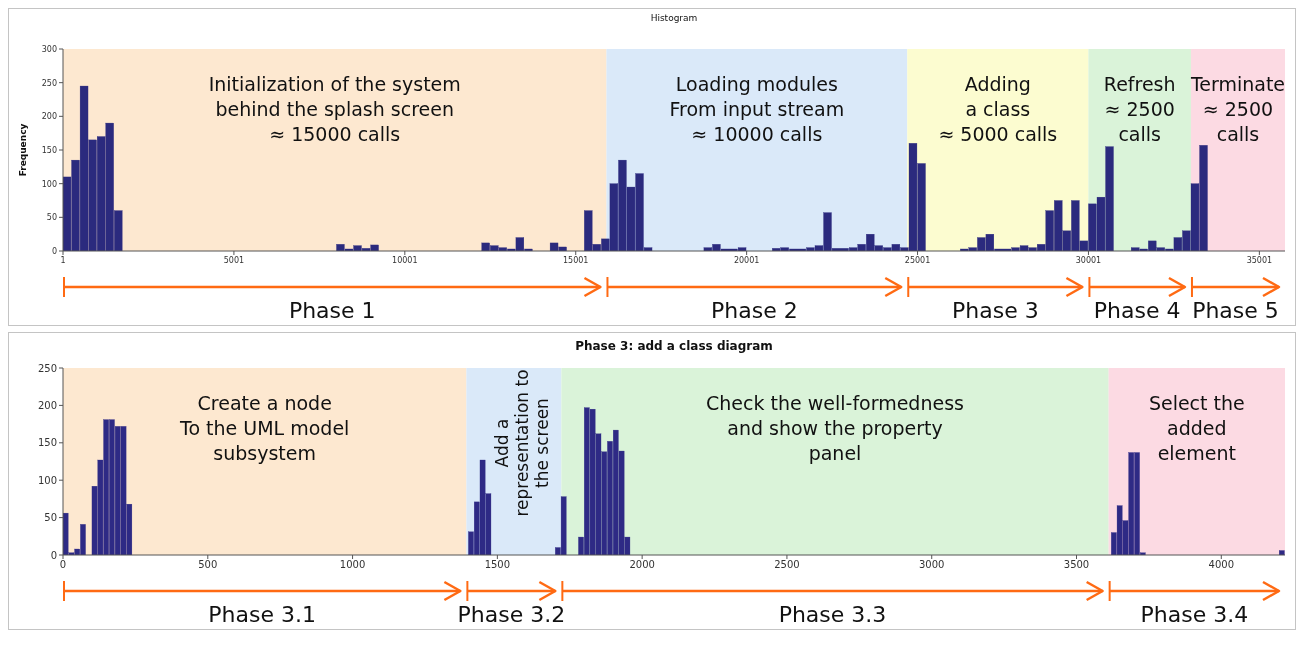 This screenshot has height=651, width=1300. What do you see at coordinates (234, 260) in the screenshot?
I see `x-tick-label: 5001` at bounding box center [234, 260].